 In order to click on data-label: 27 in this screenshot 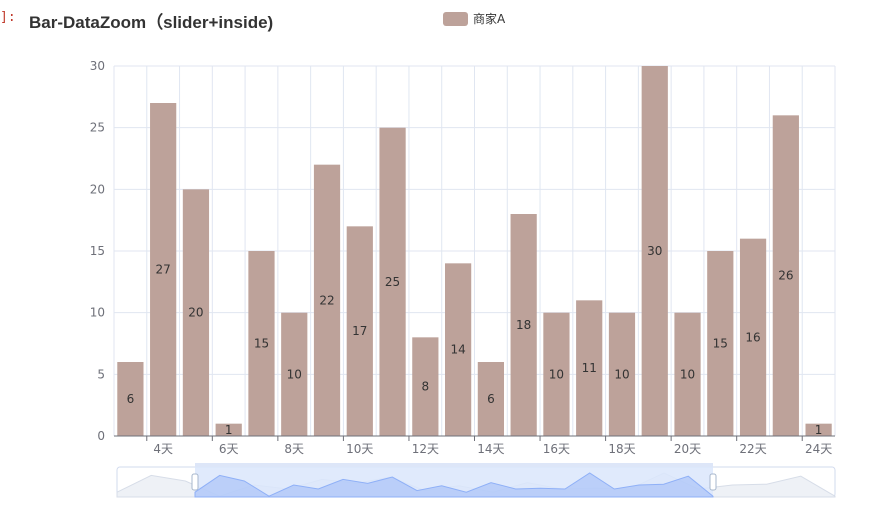, I will do `click(163, 270)`.